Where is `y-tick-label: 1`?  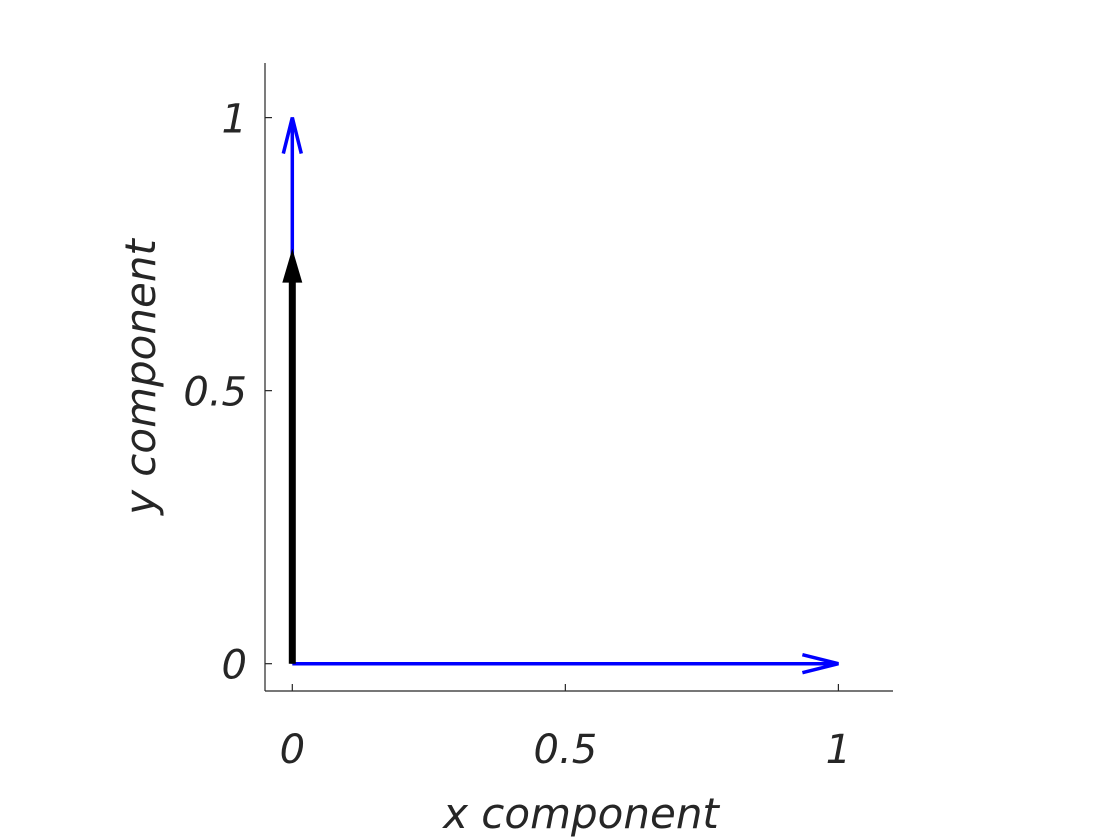 y-tick-label: 1 is located at coordinates (234, 120).